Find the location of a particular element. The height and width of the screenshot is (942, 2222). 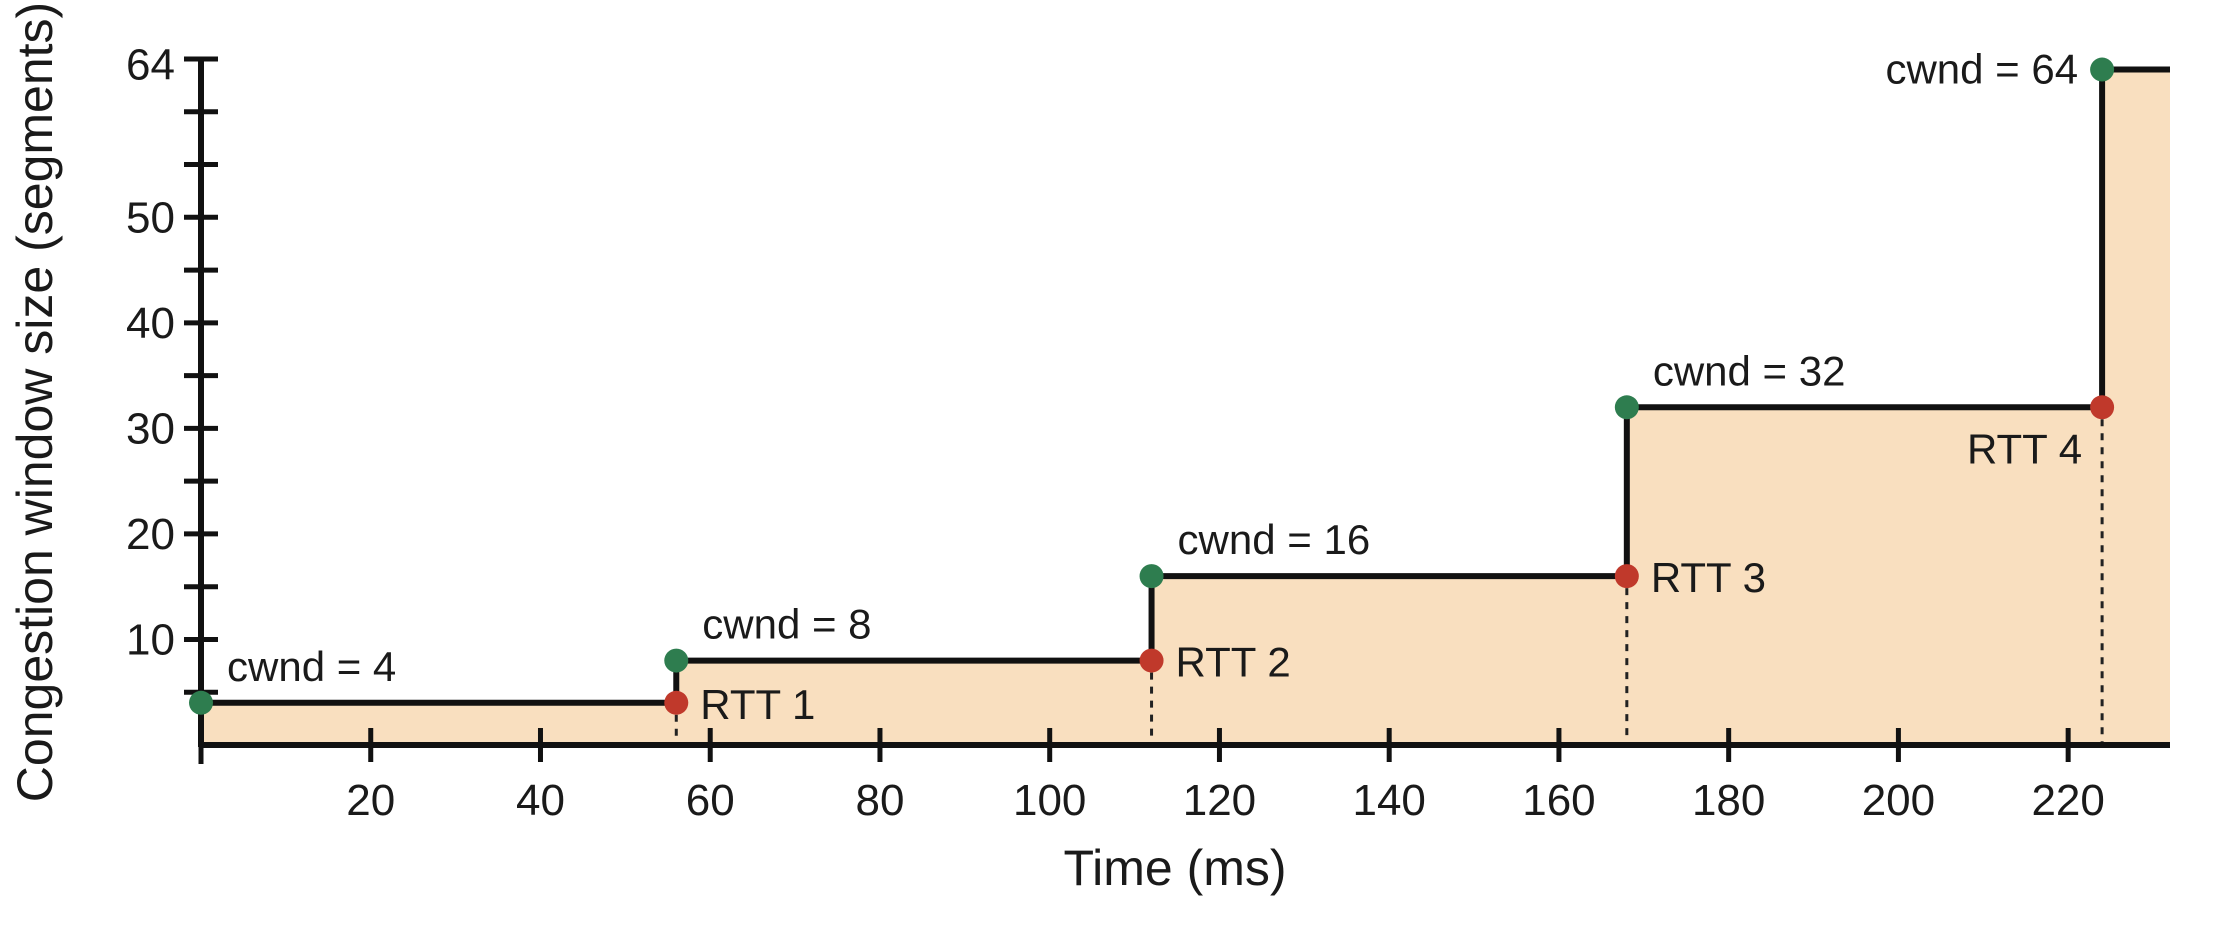

x-tick-label-220: 220 is located at coordinates (2067, 800).